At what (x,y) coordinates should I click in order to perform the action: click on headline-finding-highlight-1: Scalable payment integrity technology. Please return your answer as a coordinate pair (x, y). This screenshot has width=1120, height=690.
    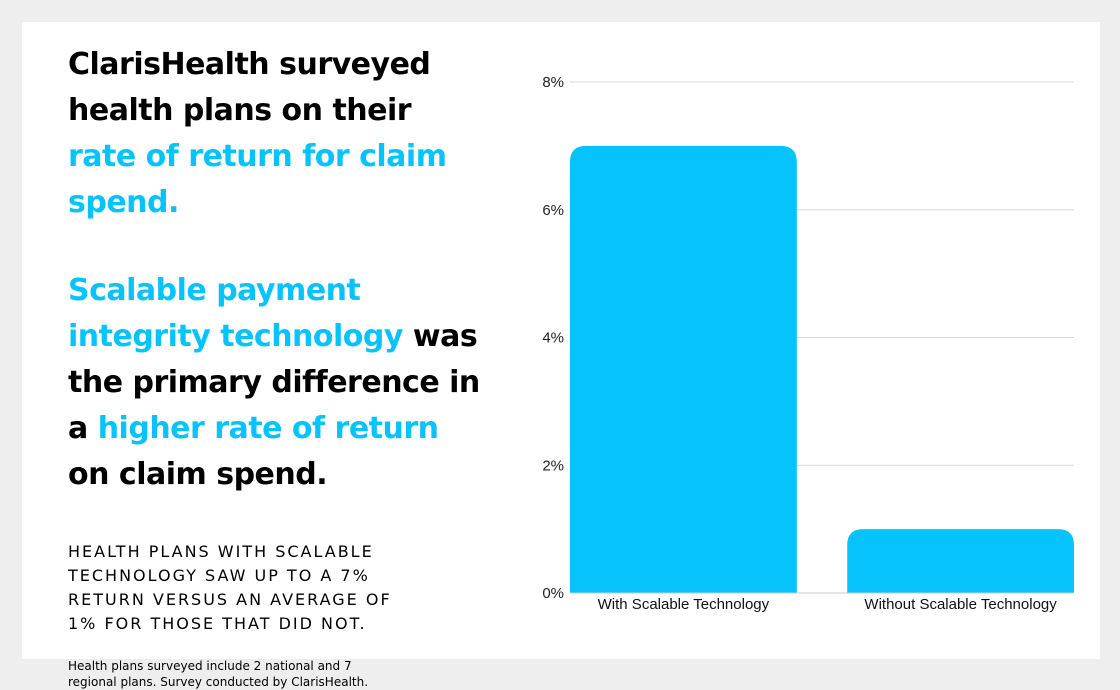
    Looking at the image, I should click on (235, 313).